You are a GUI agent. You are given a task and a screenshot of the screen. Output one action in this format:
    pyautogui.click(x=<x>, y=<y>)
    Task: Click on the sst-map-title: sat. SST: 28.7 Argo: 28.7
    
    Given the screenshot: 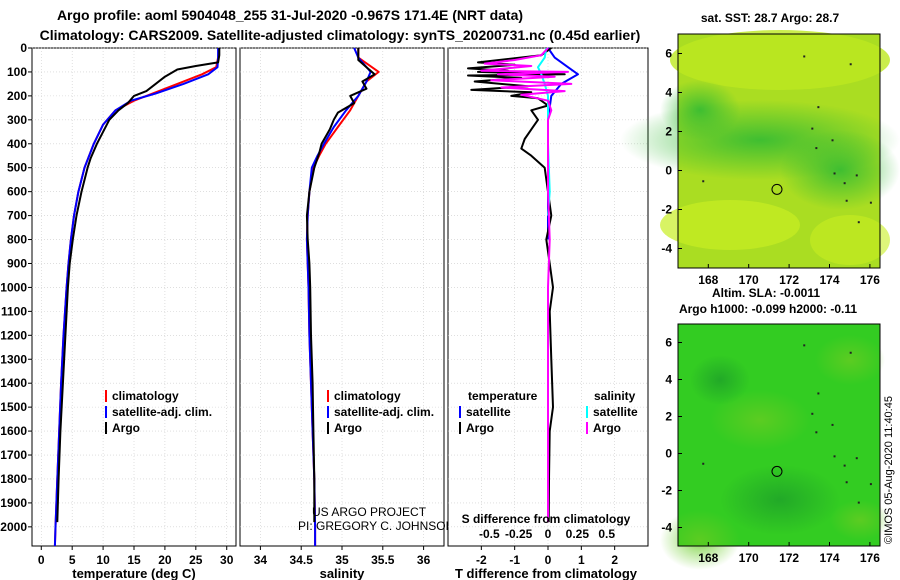 What is the action you would take?
    pyautogui.click(x=770, y=18)
    